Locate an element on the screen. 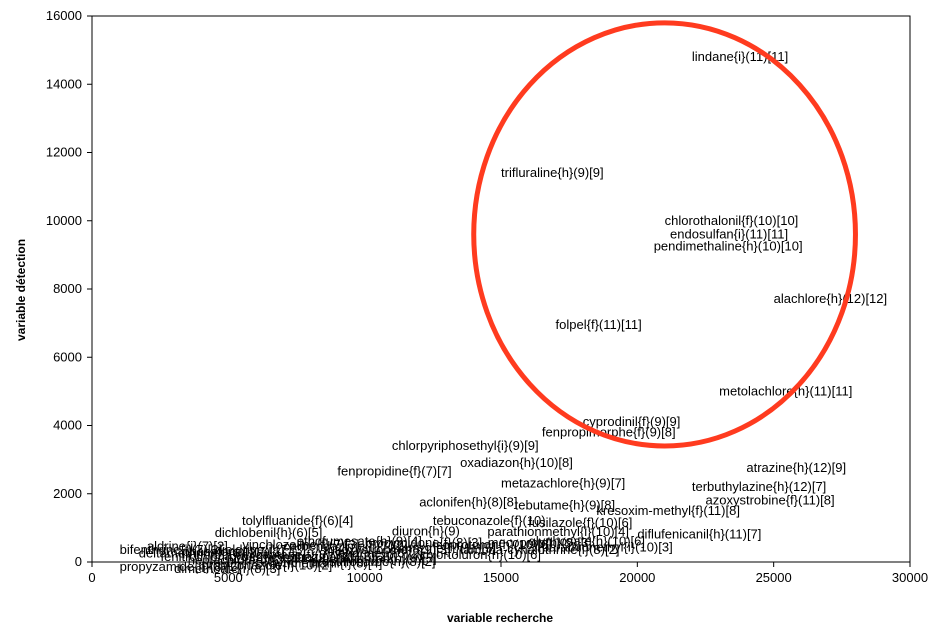 Image resolution: width=943 pixels, height=627 pixels. x-tick-label: 15000 is located at coordinates (501, 577).